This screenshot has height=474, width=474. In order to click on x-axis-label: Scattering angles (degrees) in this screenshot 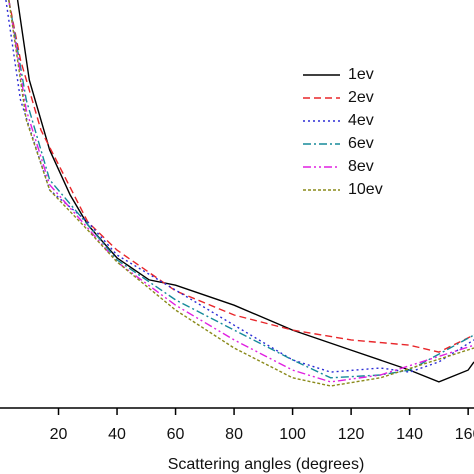, I will do `click(266, 464)`.